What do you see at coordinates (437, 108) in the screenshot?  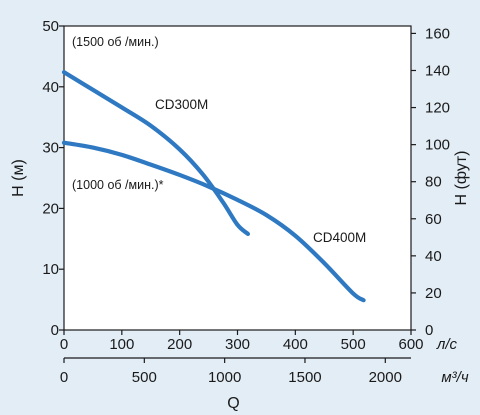 I see `right-tick-label: 120` at bounding box center [437, 108].